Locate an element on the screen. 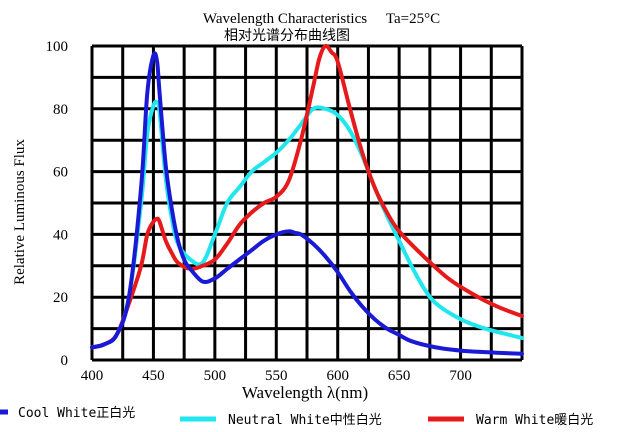  x-tick-label: 700 is located at coordinates (460, 376).